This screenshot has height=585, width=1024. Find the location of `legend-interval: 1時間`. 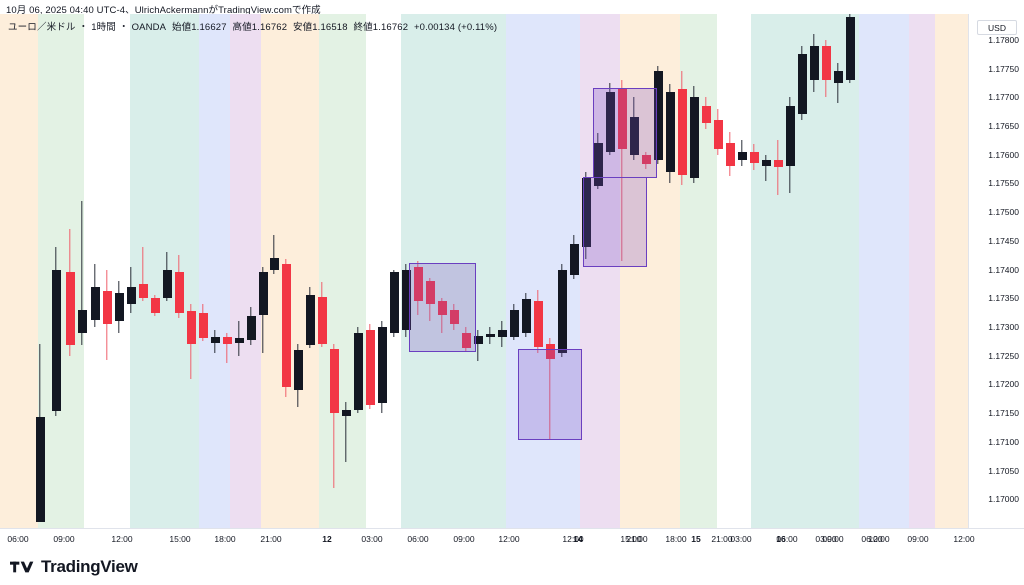

legend-interval: 1時間 is located at coordinates (103, 27).